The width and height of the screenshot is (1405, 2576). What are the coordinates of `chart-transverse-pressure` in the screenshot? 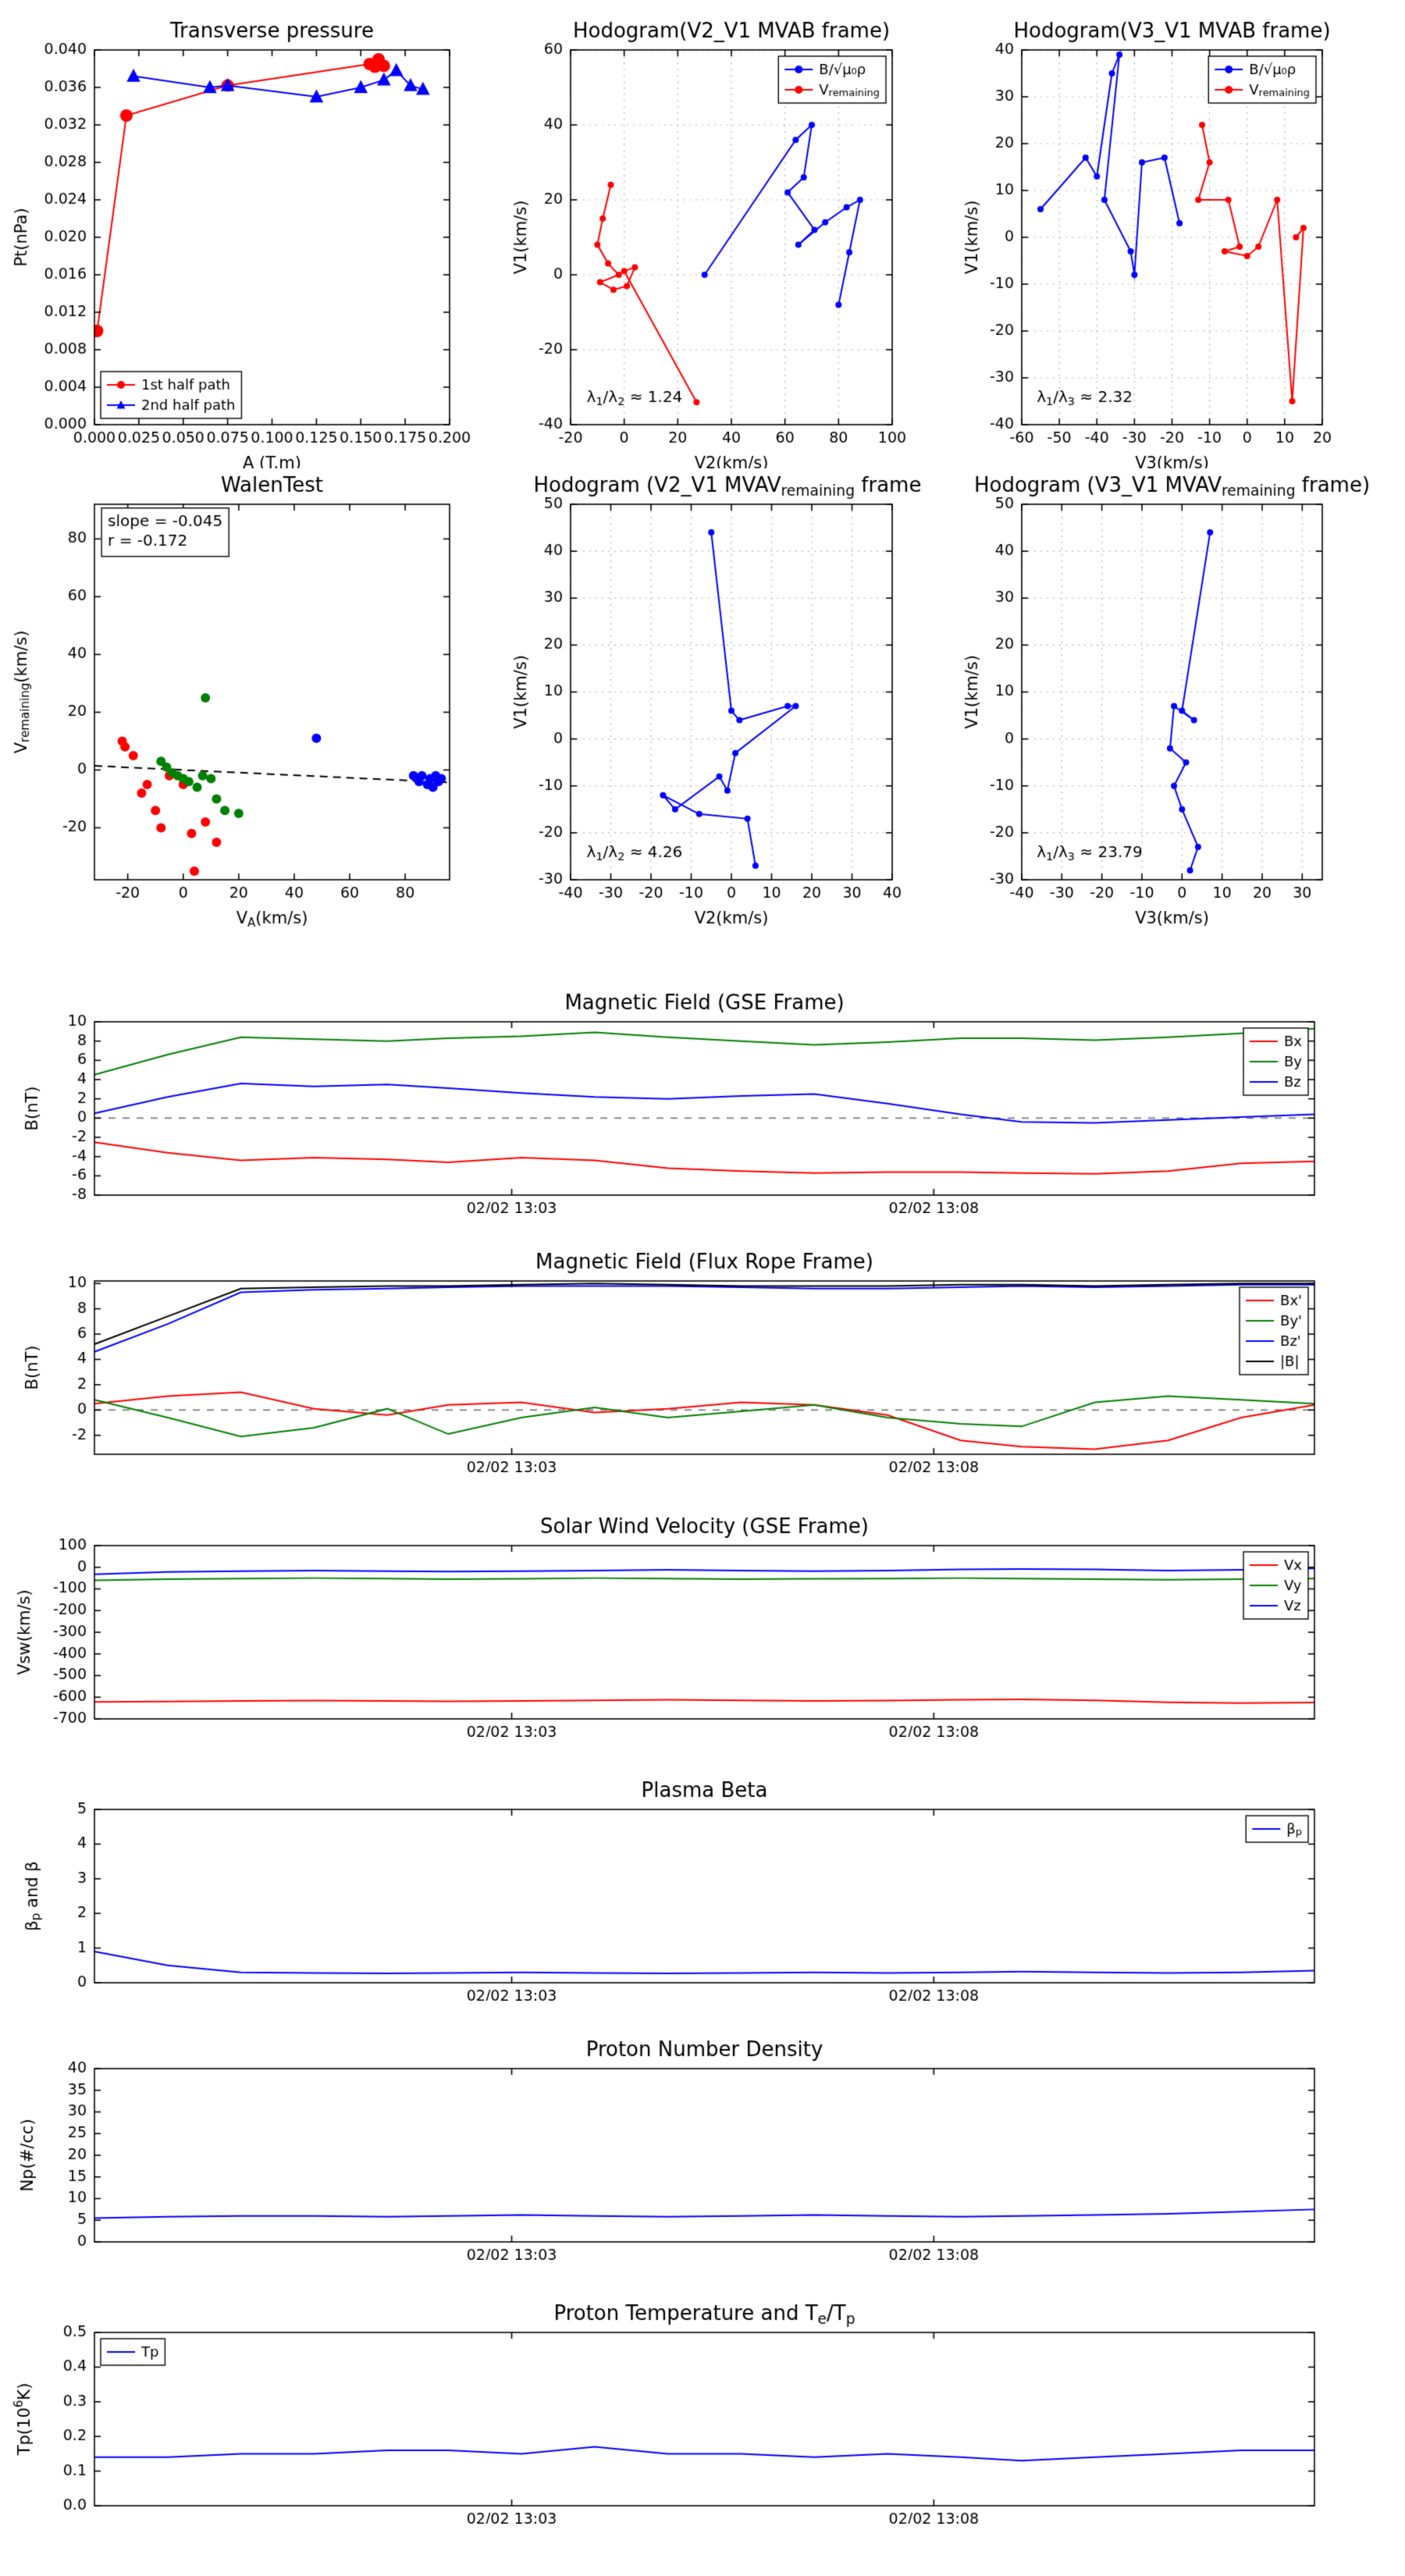 It's located at (242, 238).